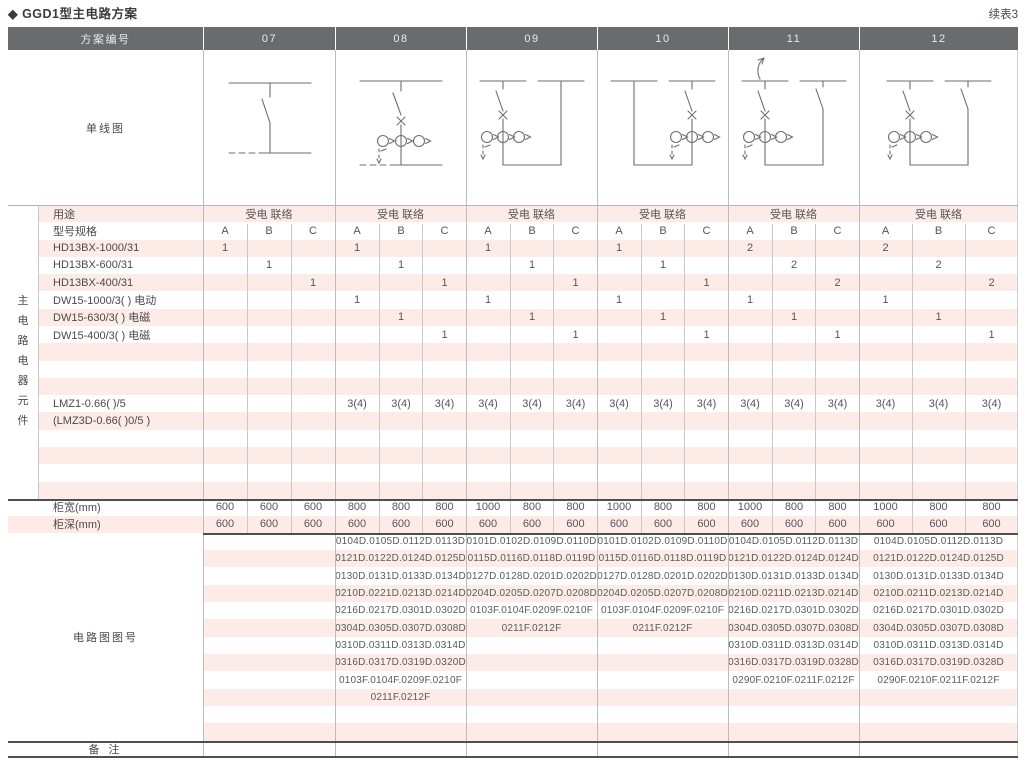 The width and height of the screenshot is (1025, 764). Describe the element at coordinates (488, 248) in the screenshot. I see `qty-cell-09-A: 1` at that location.